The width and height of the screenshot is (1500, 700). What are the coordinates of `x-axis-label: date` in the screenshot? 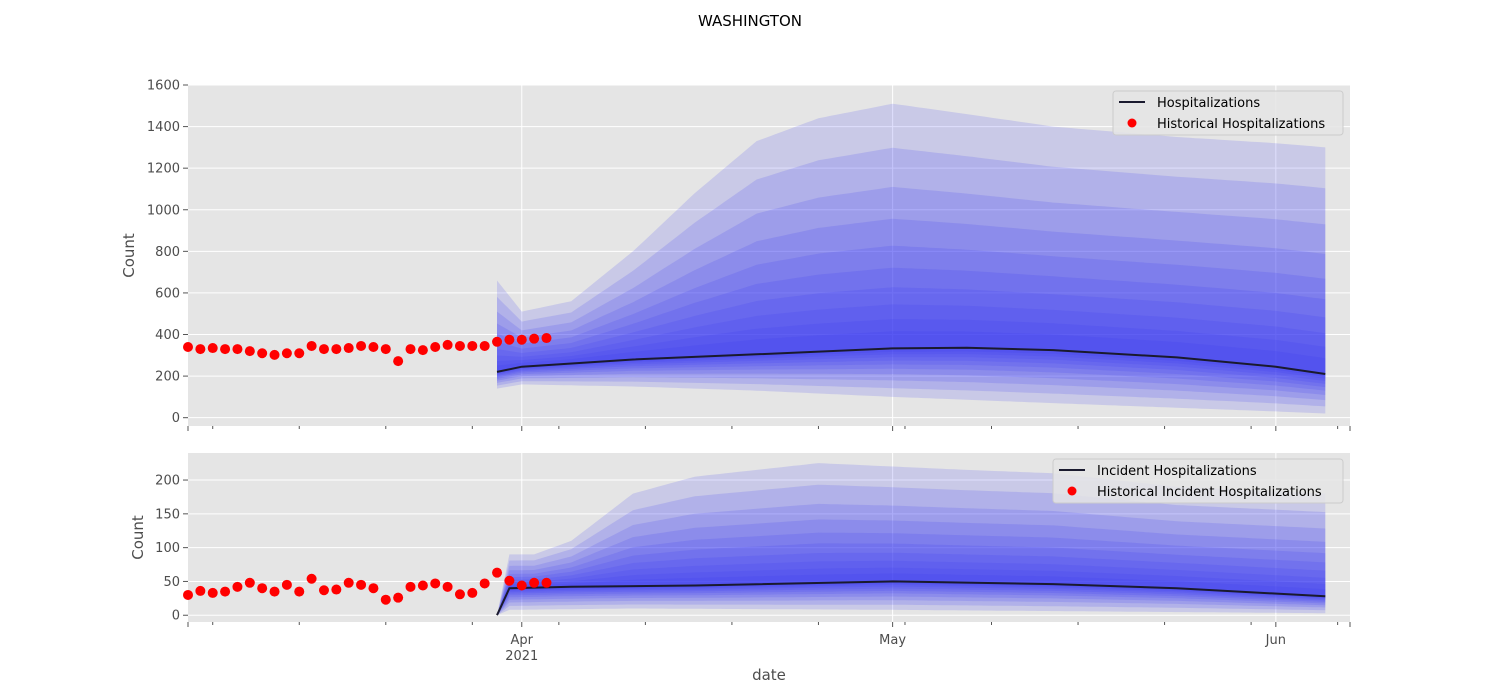 It's located at (769, 675).